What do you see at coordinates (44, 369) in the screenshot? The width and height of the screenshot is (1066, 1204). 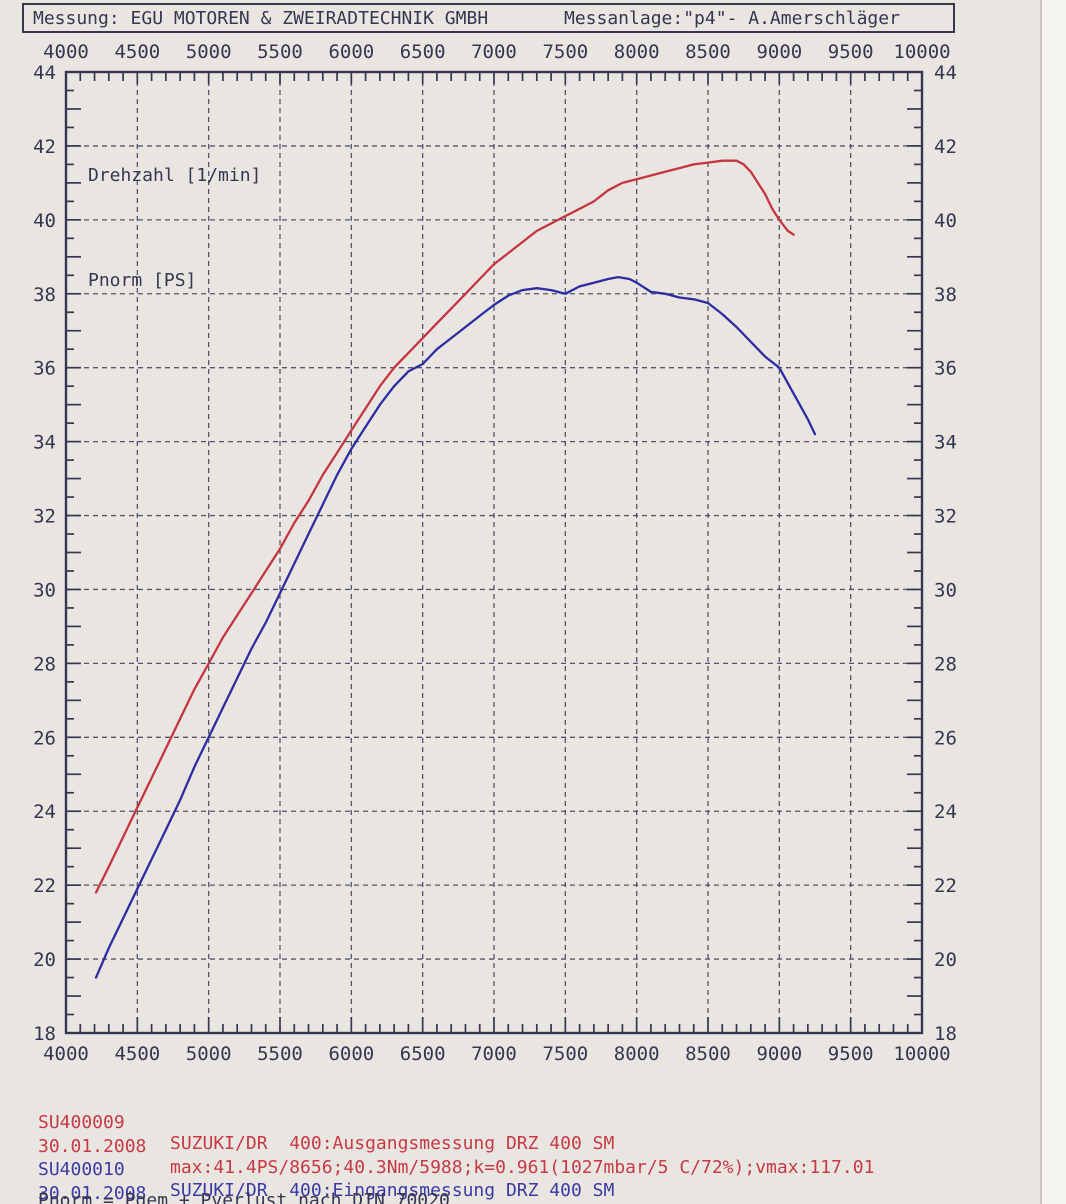 I see `y-axis-label-left: 36` at bounding box center [44, 369].